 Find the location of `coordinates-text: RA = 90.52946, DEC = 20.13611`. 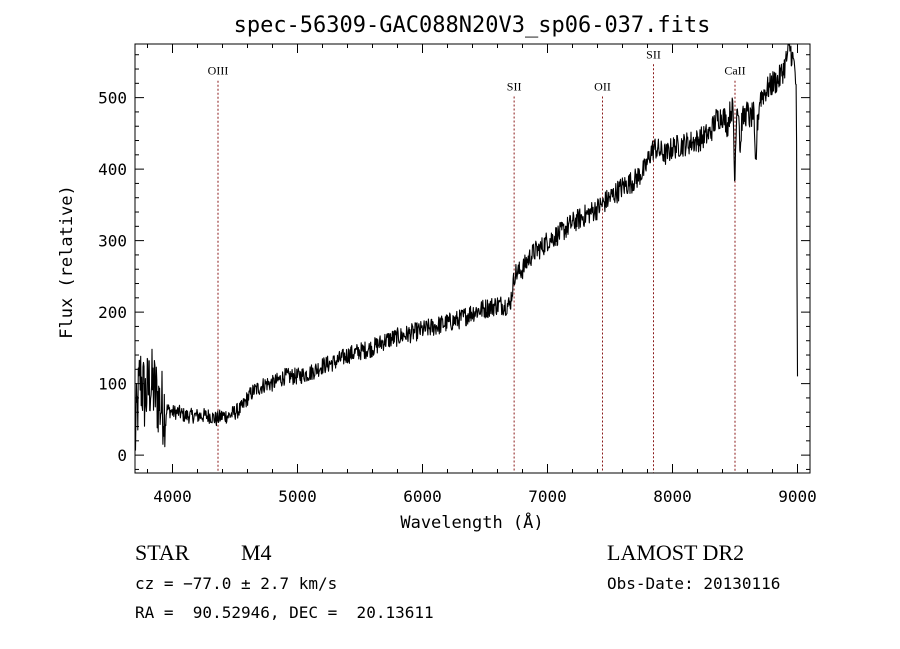

coordinates-text: RA = 90.52946, DEC = 20.13611 is located at coordinates (284, 612).